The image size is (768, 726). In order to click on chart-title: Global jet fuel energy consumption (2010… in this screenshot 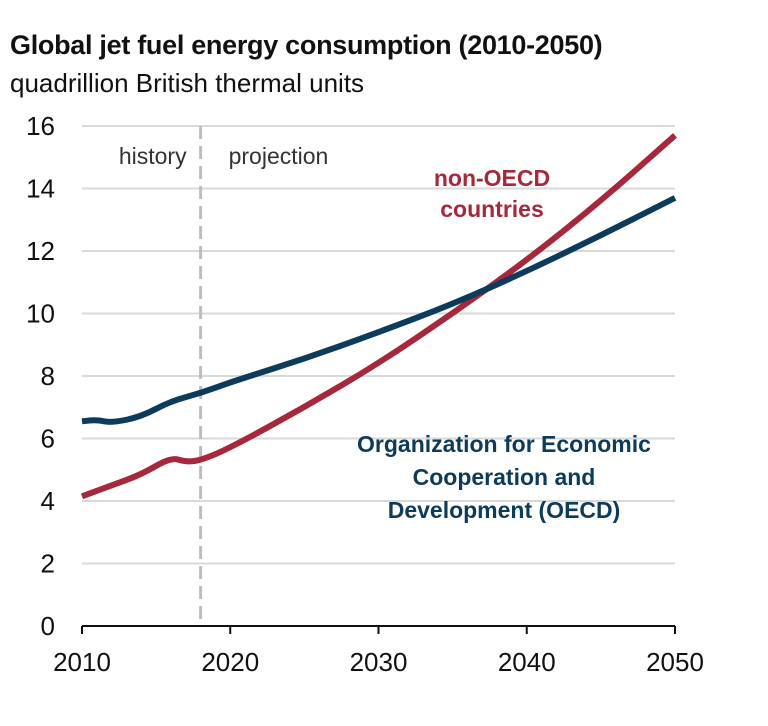, I will do `click(306, 45)`.